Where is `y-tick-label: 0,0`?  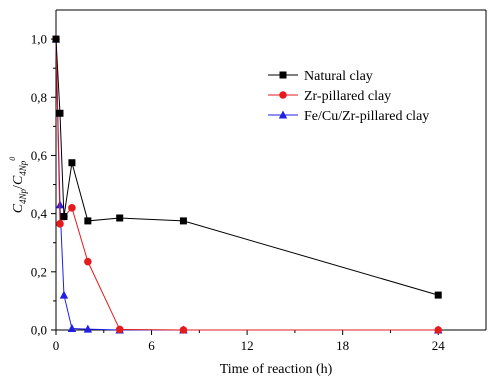
y-tick-label: 0,0 is located at coordinates (39, 330).